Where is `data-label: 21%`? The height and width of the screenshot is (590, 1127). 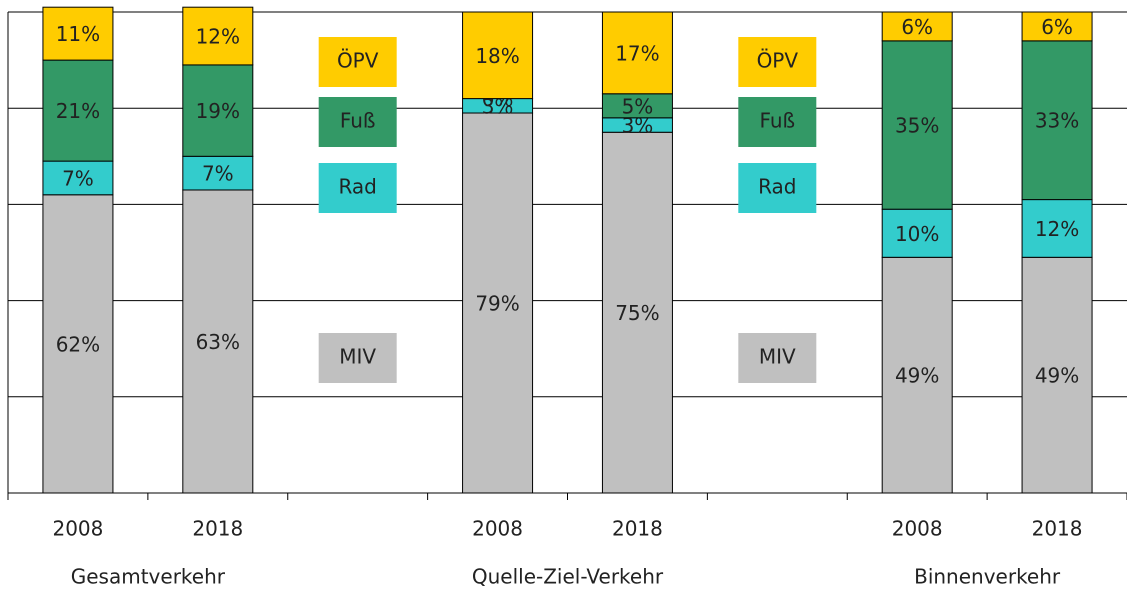 data-label: 21% is located at coordinates (78, 111).